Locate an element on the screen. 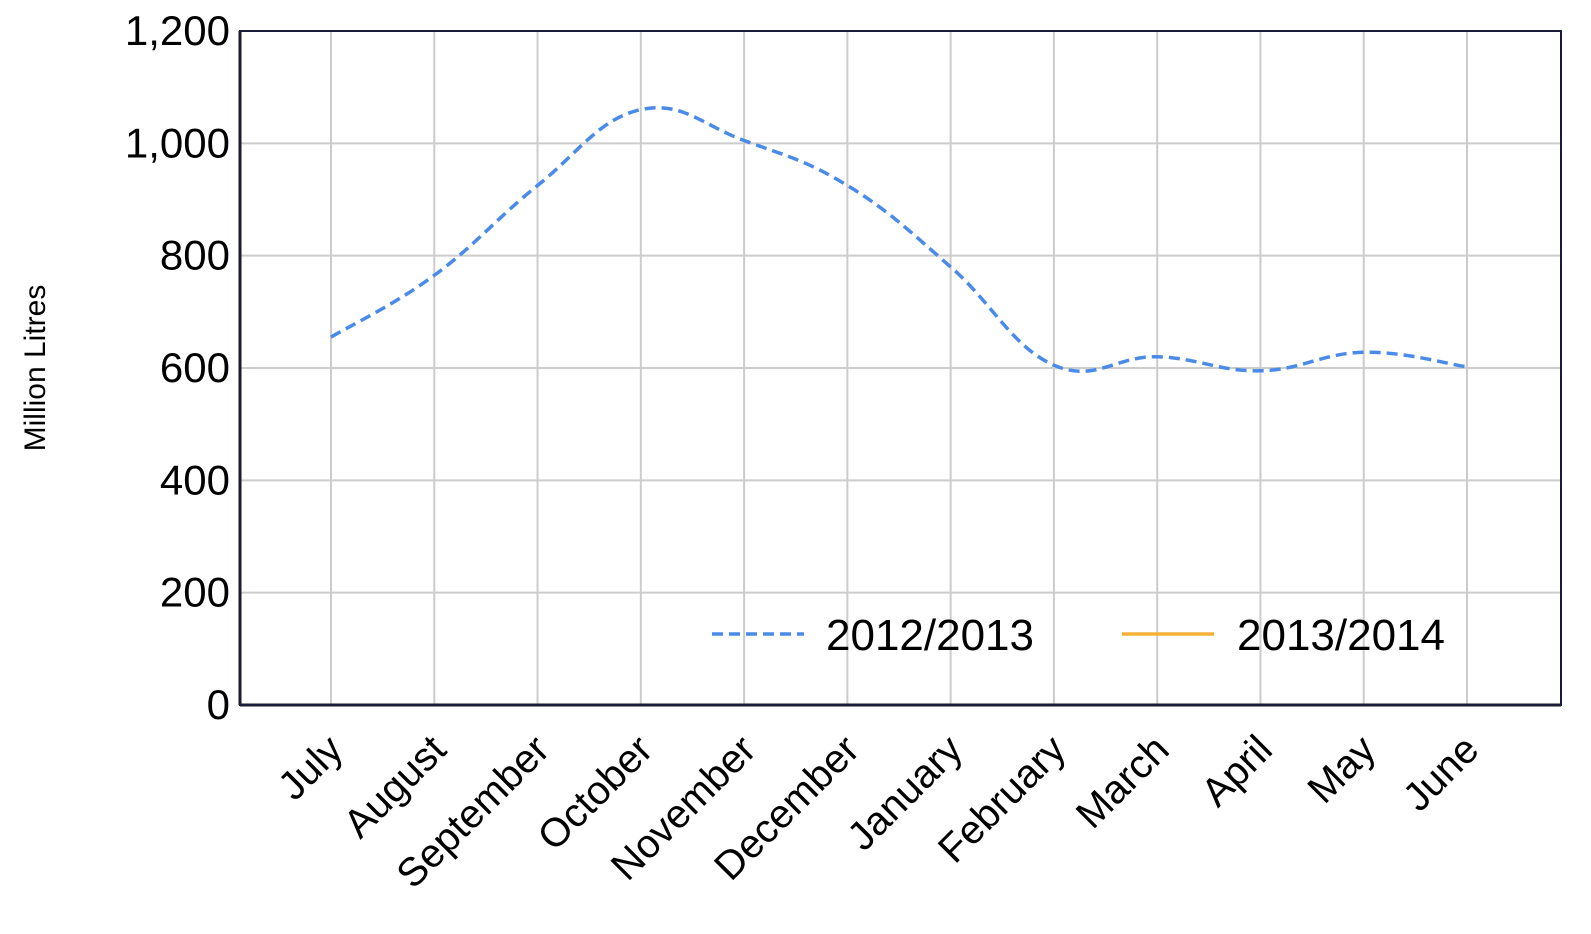 This screenshot has width=1591, height=934. x-tick-label: July is located at coordinates (310, 767).